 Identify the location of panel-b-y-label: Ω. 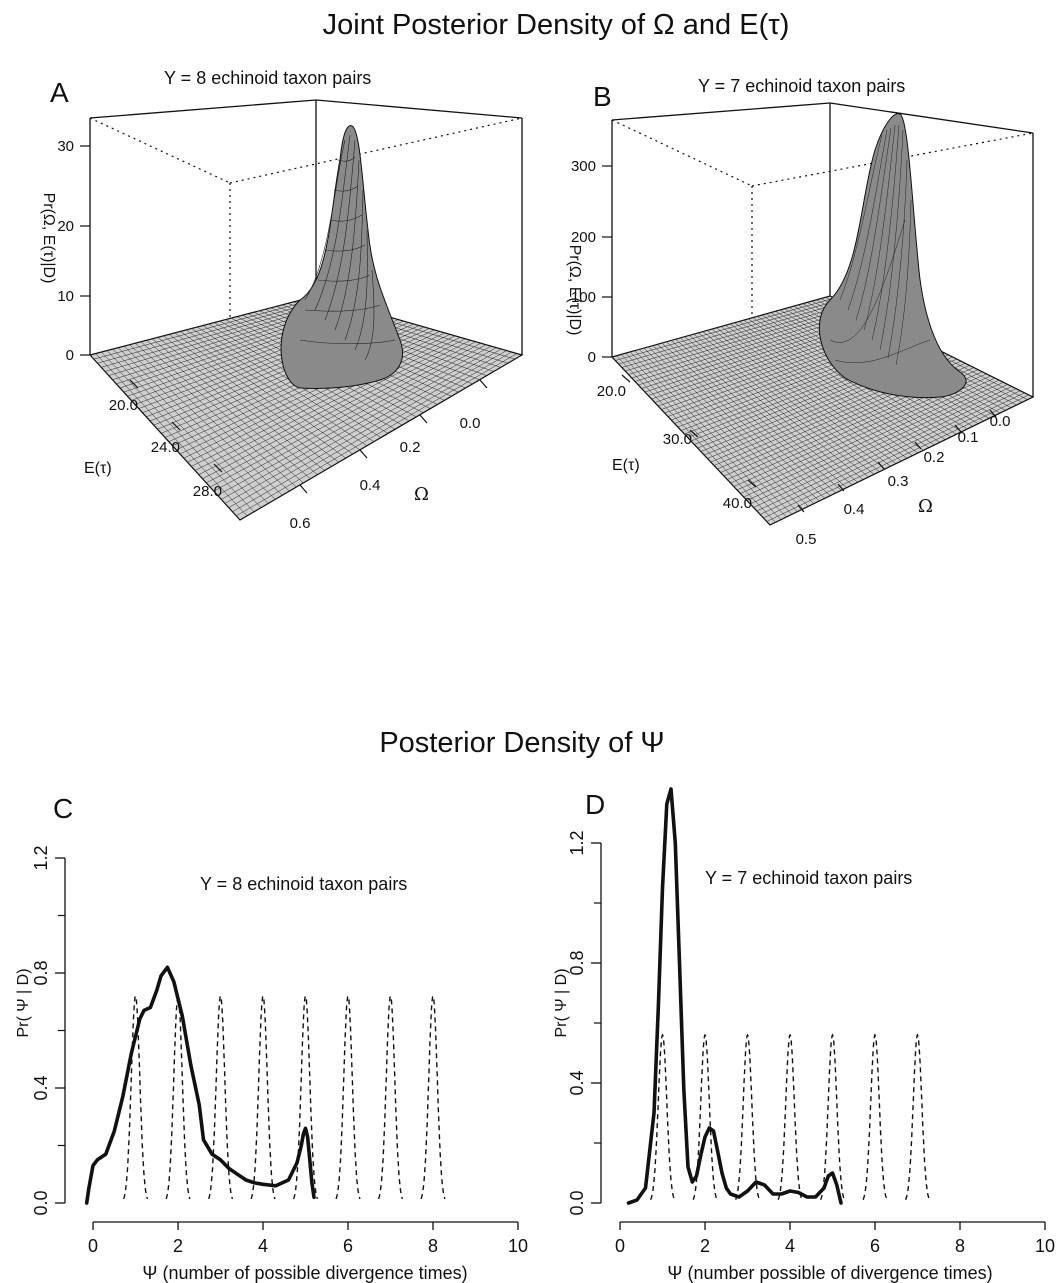
(925, 506).